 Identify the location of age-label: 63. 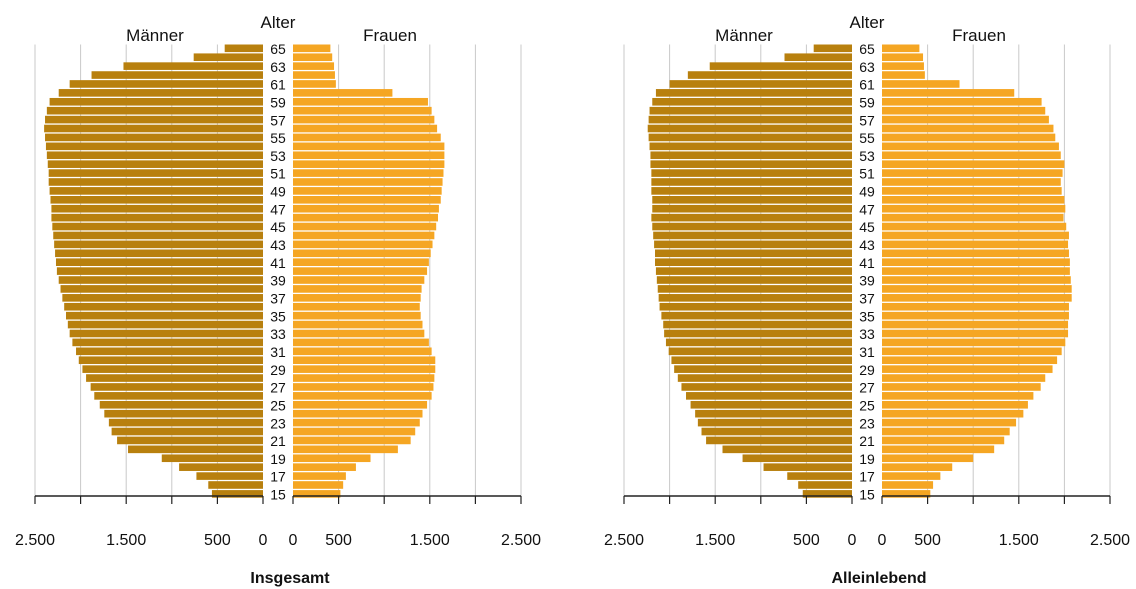
(278, 67).